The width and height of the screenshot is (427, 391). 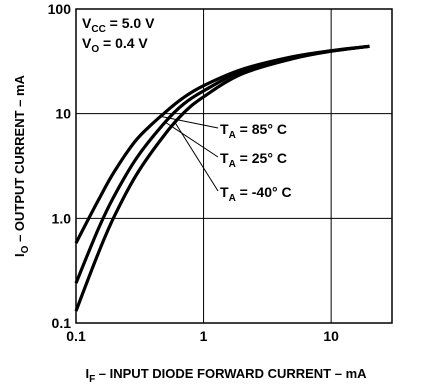 I want to click on condition-vo: VO = 0.4 V, so click(x=115, y=45).